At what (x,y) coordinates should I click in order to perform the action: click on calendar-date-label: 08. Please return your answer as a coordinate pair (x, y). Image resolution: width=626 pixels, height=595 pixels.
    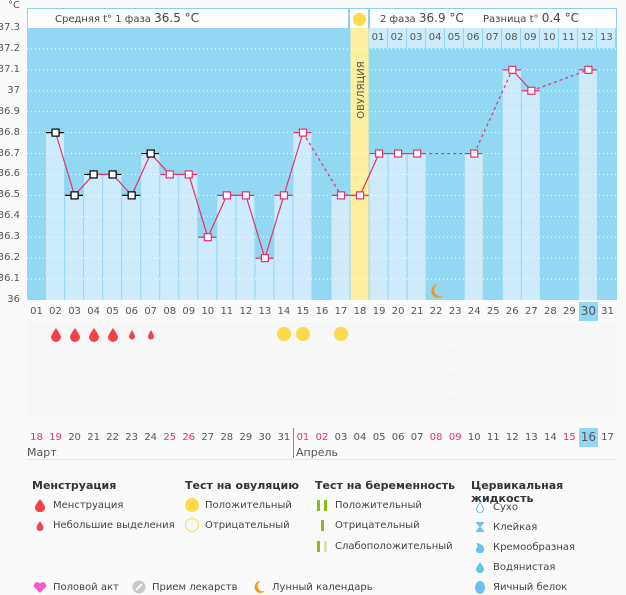
    Looking at the image, I should click on (436, 437).